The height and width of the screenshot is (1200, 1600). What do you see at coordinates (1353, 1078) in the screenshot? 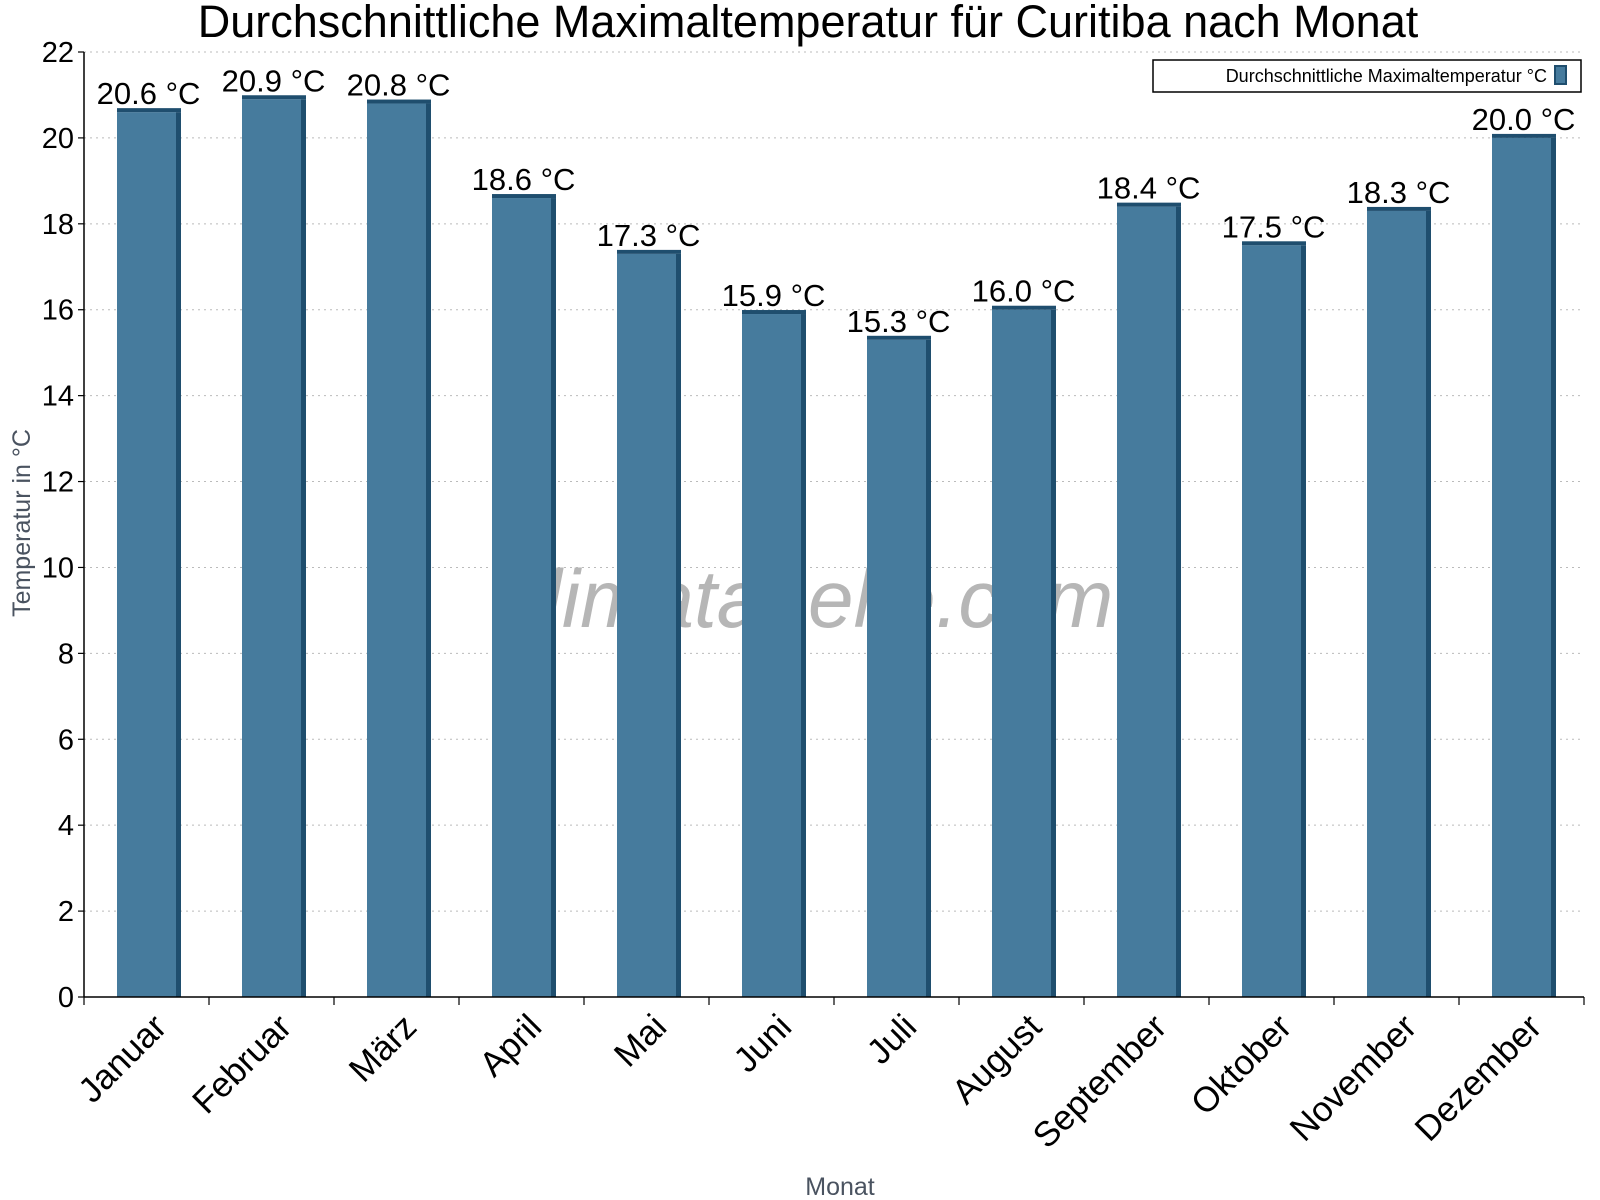
I see `x-tick-label: November` at bounding box center [1353, 1078].